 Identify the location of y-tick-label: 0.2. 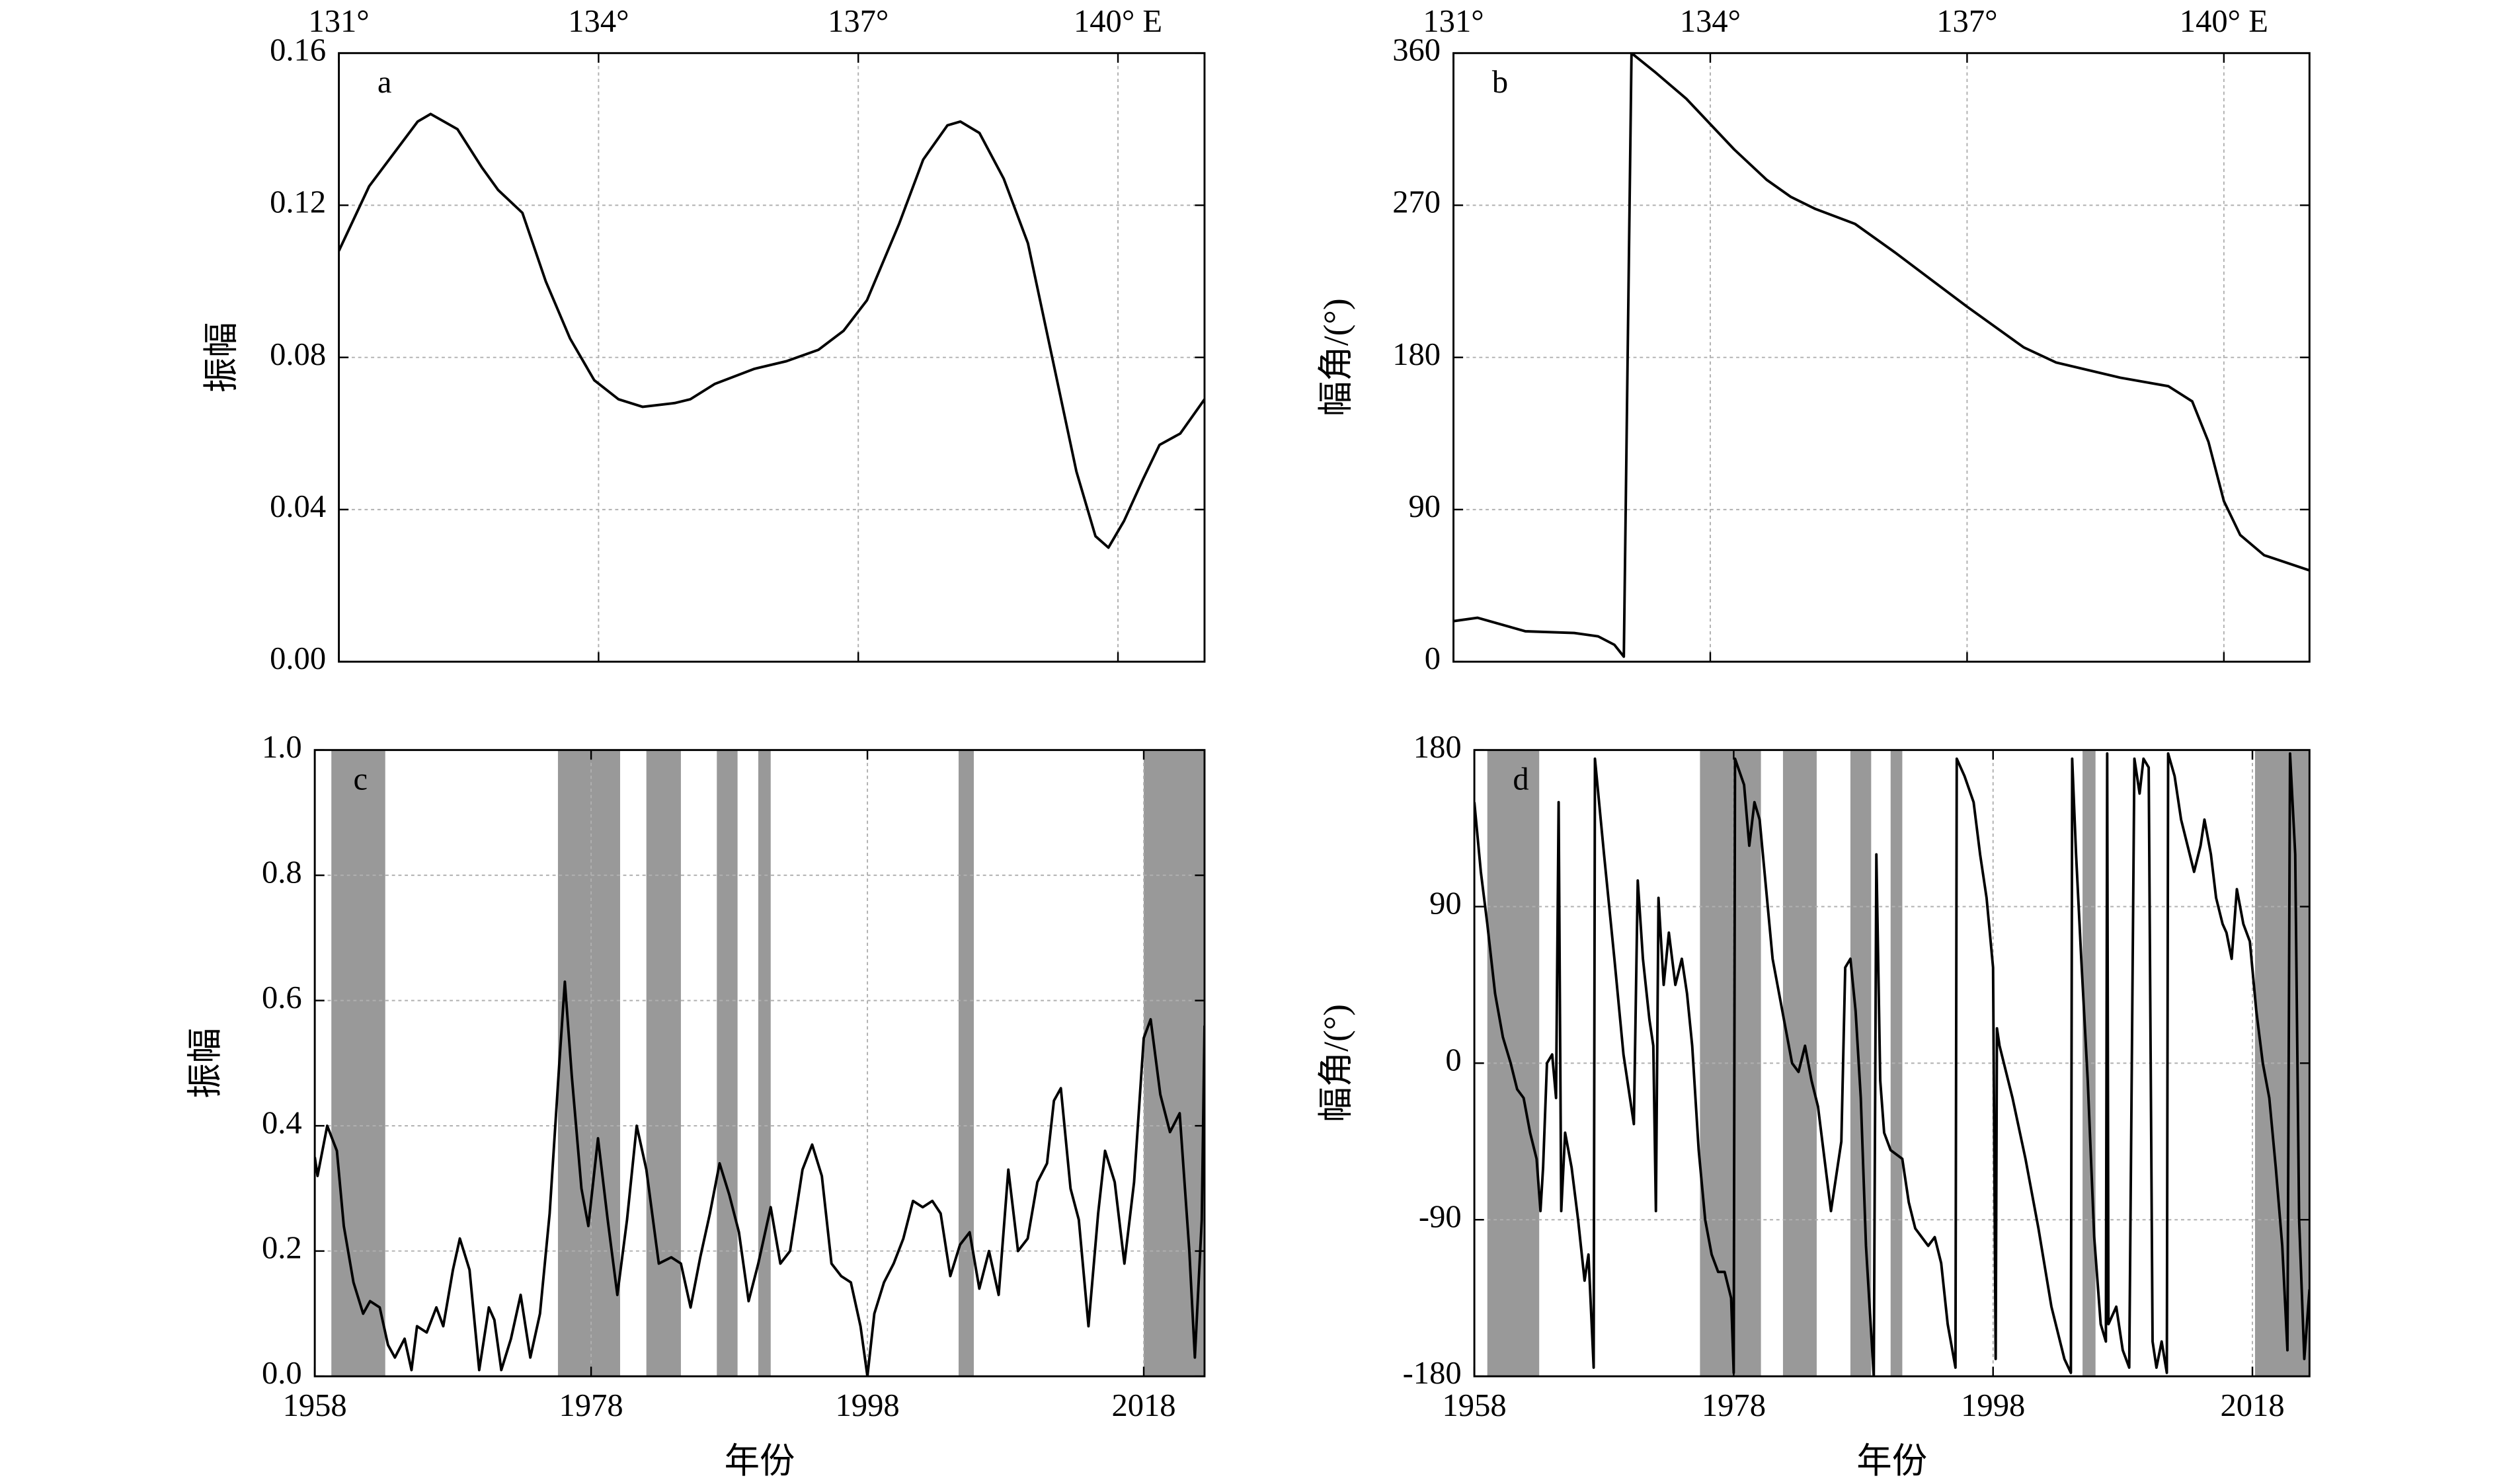
(282, 1248).